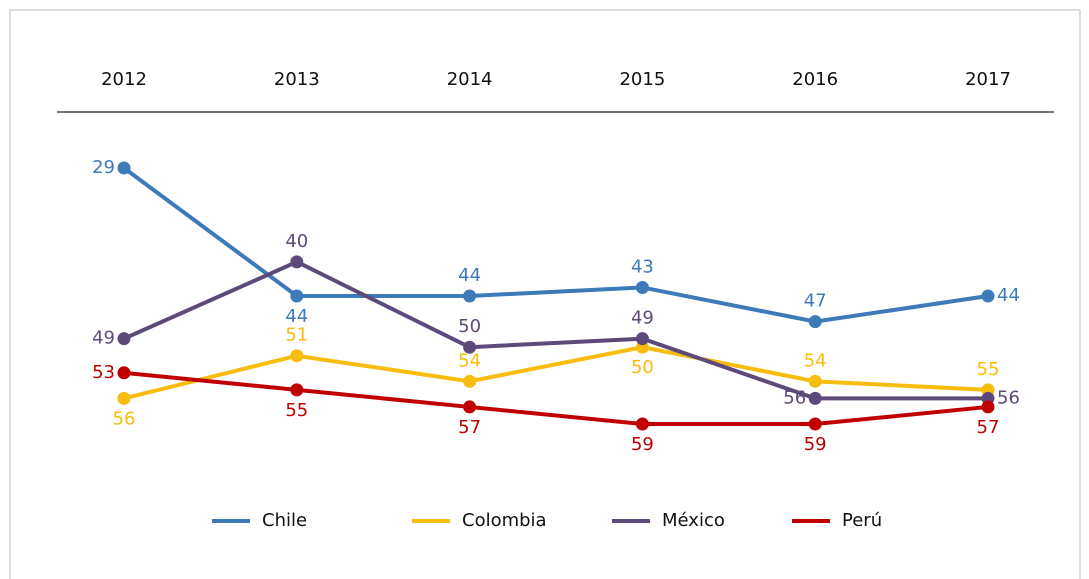 This screenshot has height=579, width=1089. Describe the element at coordinates (815, 79) in the screenshot. I see `x-tick-label: 2016` at that location.